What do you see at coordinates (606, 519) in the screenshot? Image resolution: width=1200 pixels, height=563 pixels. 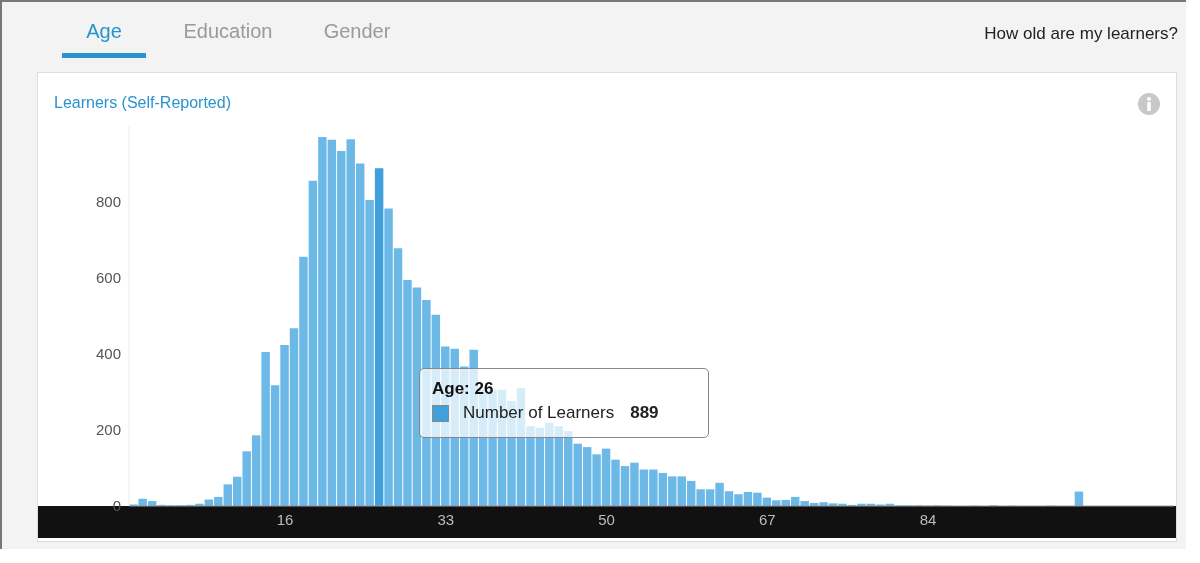 I see `x-tick-label: 50` at bounding box center [606, 519].